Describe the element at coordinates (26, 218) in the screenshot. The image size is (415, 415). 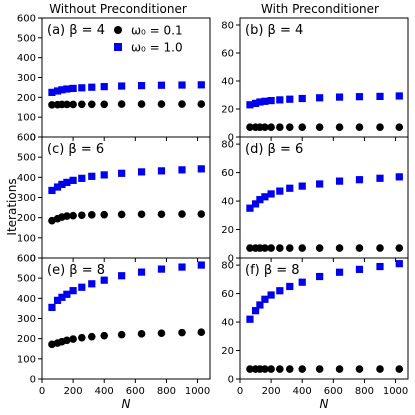
I see `y-tick-label: 200` at that location.